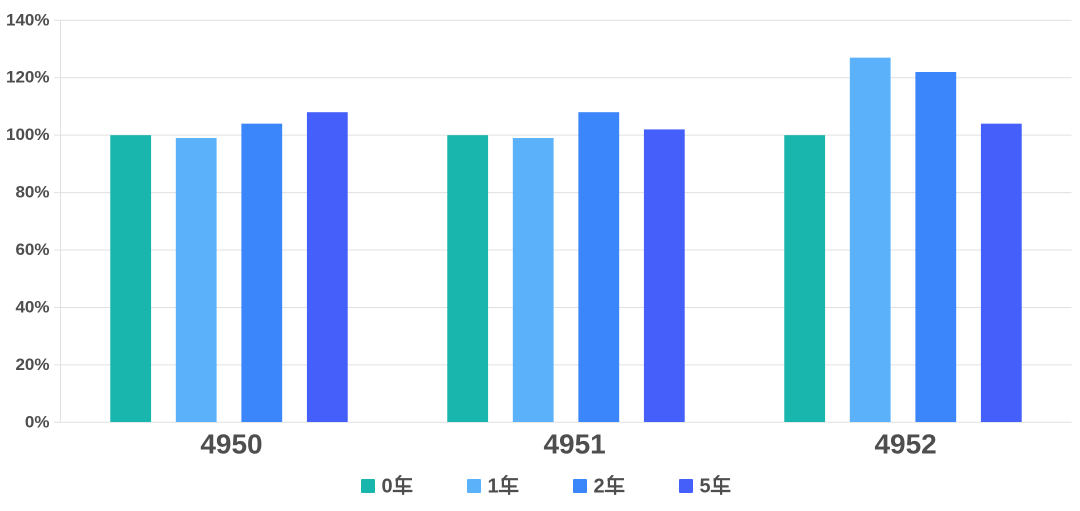 The width and height of the screenshot is (1080, 511). Describe the element at coordinates (705, 486) in the screenshot. I see `svg-text: 5` at that location.